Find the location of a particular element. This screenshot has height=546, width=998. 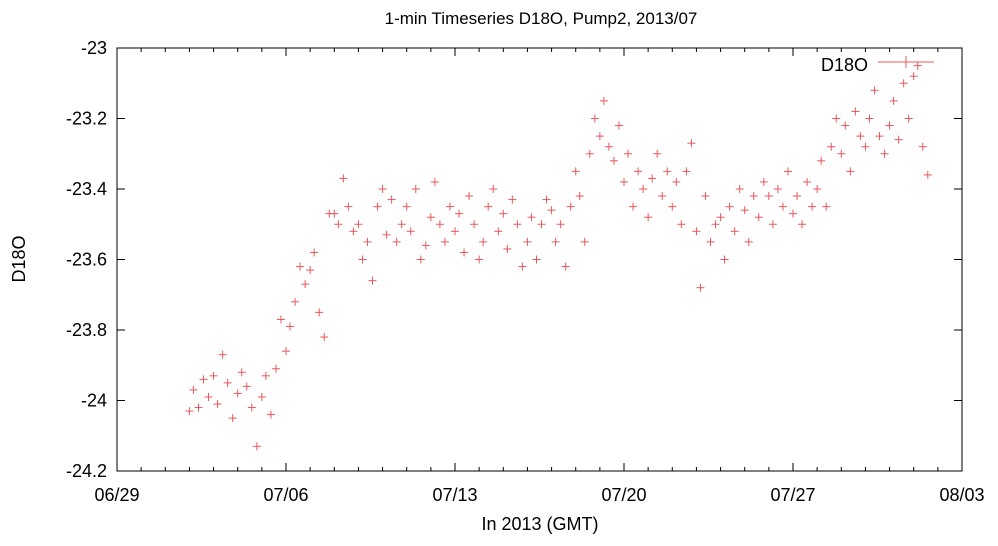

y-tick-label: -24.2 is located at coordinates (86, 471).